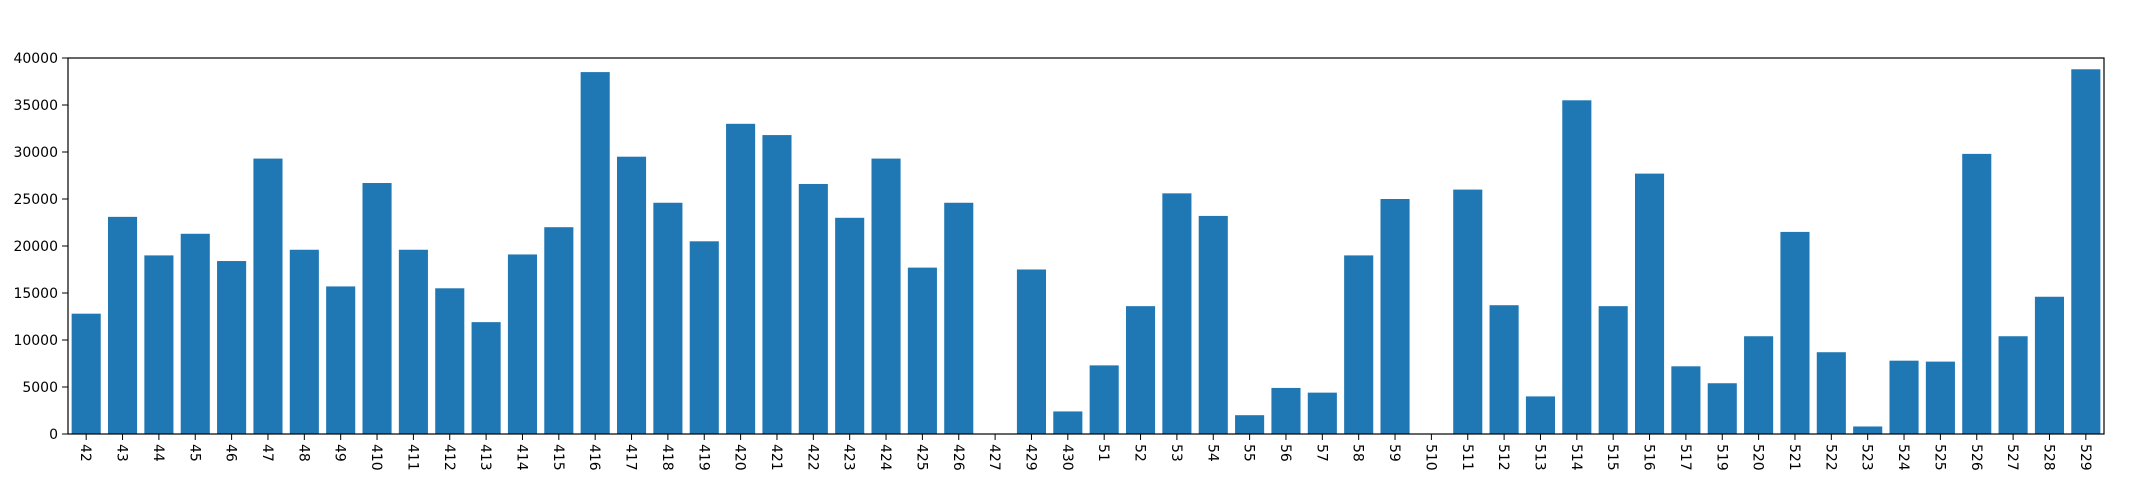  What do you see at coordinates (40, 388) in the screenshot?
I see `y-tick-label: 5000` at bounding box center [40, 388].